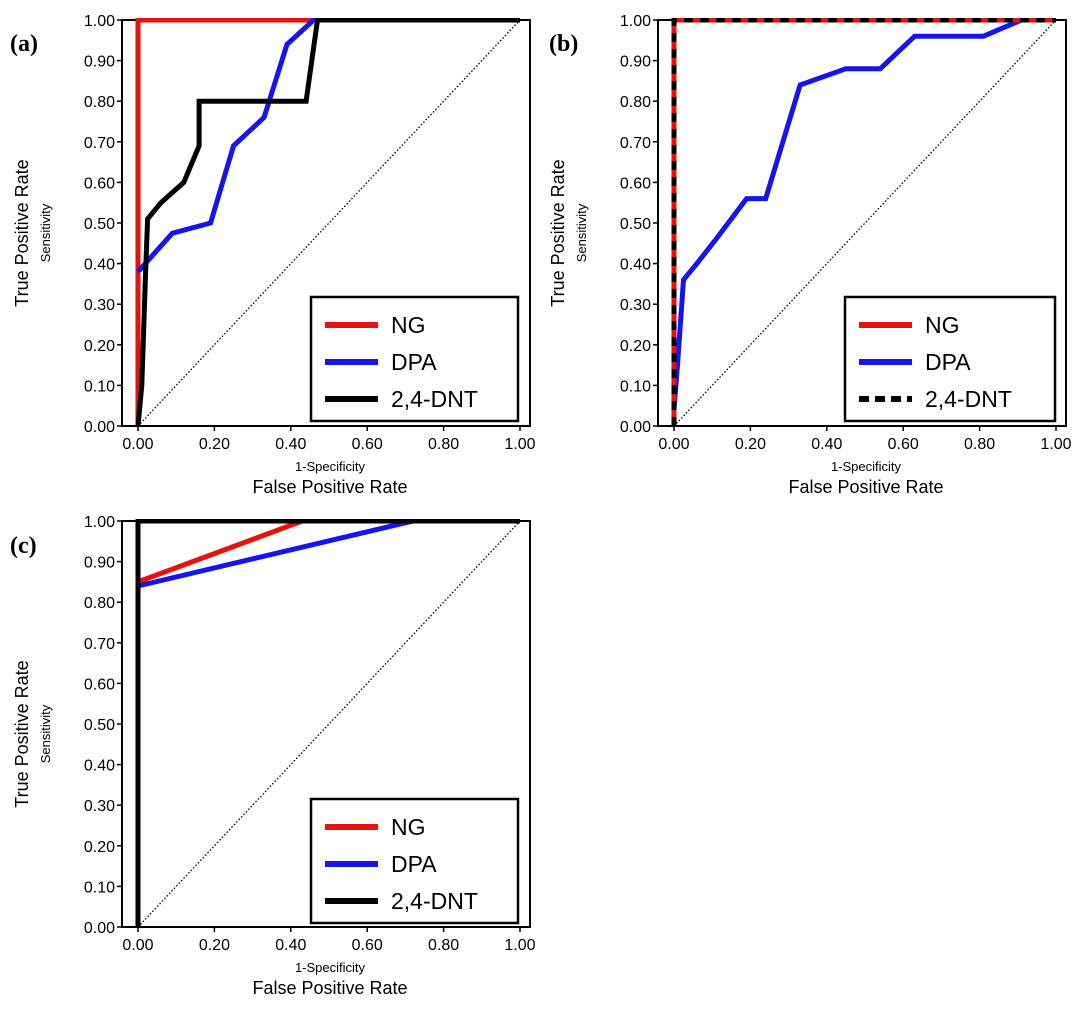 This screenshot has width=1076, height=1009. I want to click on panel-label: (a), so click(24, 44).